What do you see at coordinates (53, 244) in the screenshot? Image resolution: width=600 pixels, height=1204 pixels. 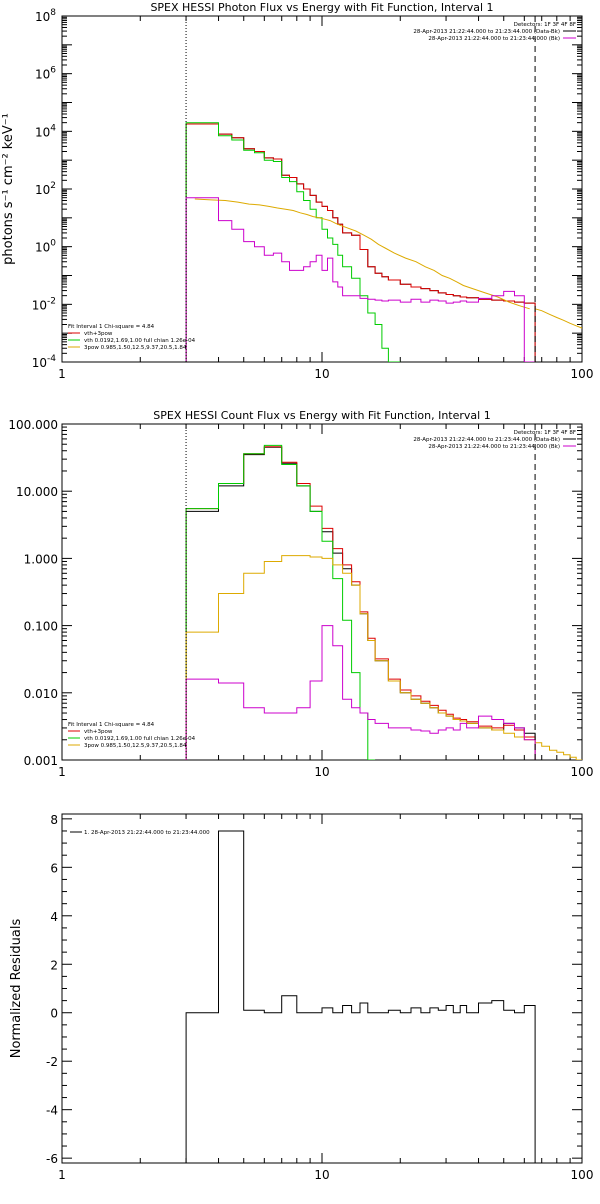 I see `y-tick-exp: 0` at bounding box center [53, 244].